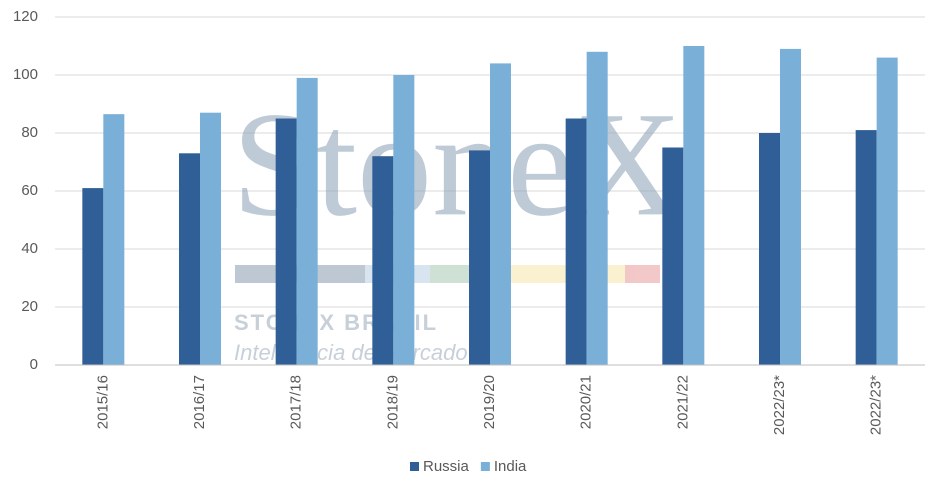 This screenshot has width=940, height=491. I want to click on y-tick-label: 100, so click(25, 74).